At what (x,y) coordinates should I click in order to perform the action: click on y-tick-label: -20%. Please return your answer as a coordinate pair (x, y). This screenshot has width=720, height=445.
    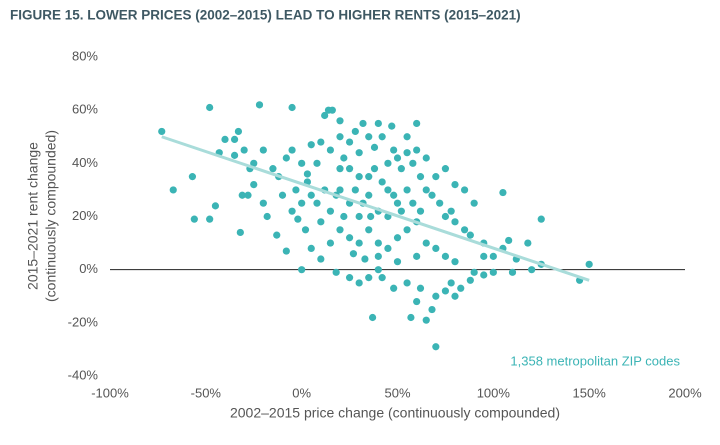
    Looking at the image, I should click on (83, 321).